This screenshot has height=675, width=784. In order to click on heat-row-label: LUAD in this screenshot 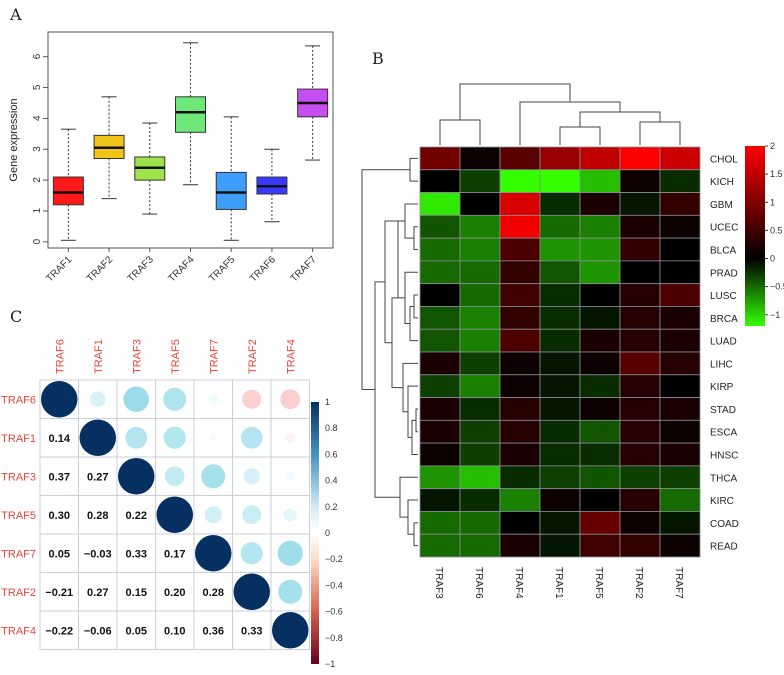, I will do `click(723, 342)`.